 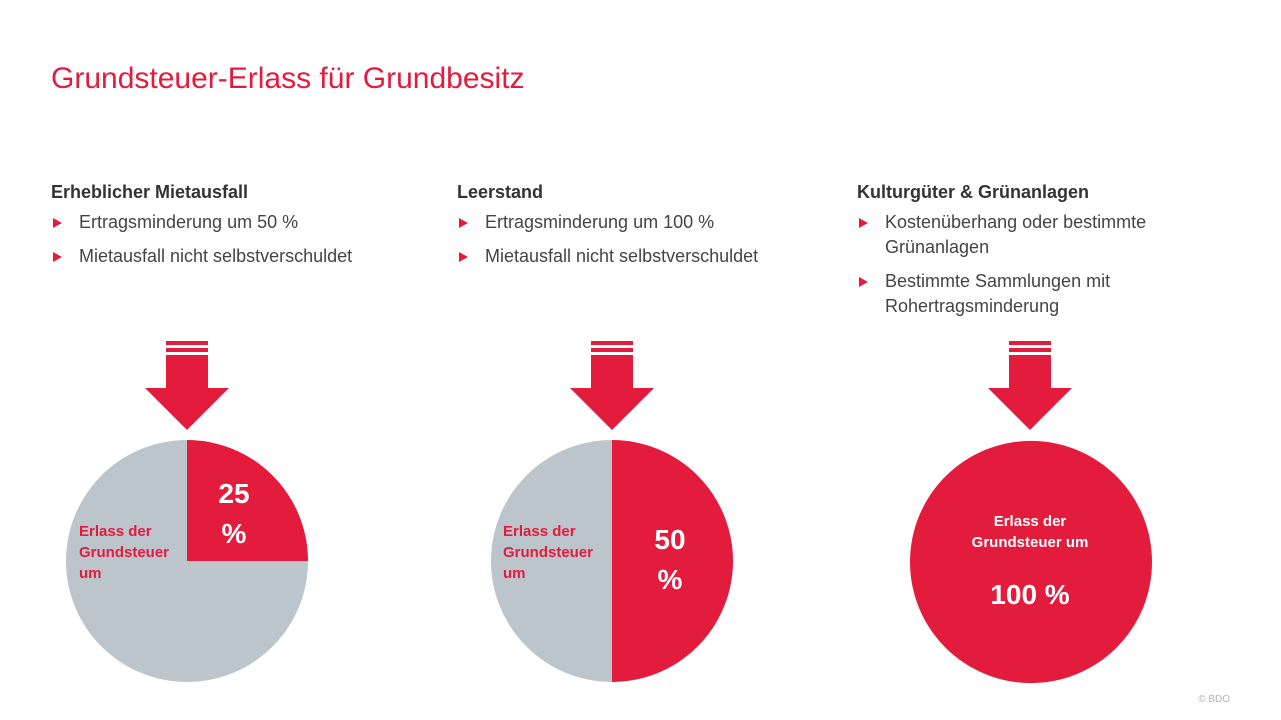 What do you see at coordinates (150, 192) in the screenshot?
I see `column-heading: Erheblicher Mietausfall` at bounding box center [150, 192].